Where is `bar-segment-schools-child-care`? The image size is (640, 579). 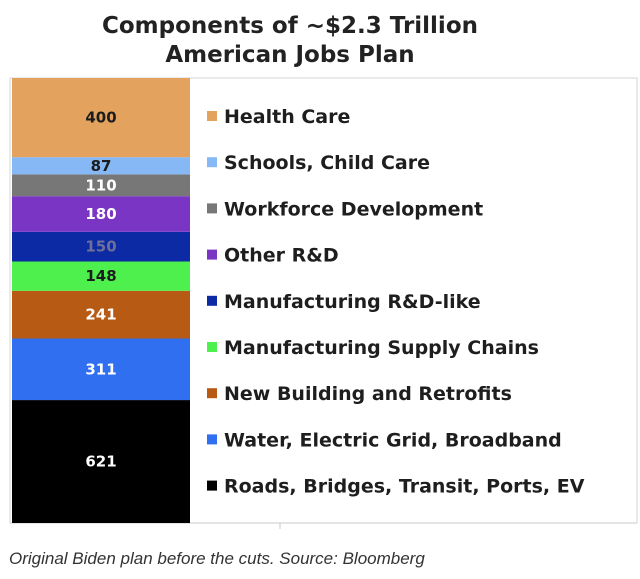
bar-segment-schools-child-care is located at coordinates (101, 166).